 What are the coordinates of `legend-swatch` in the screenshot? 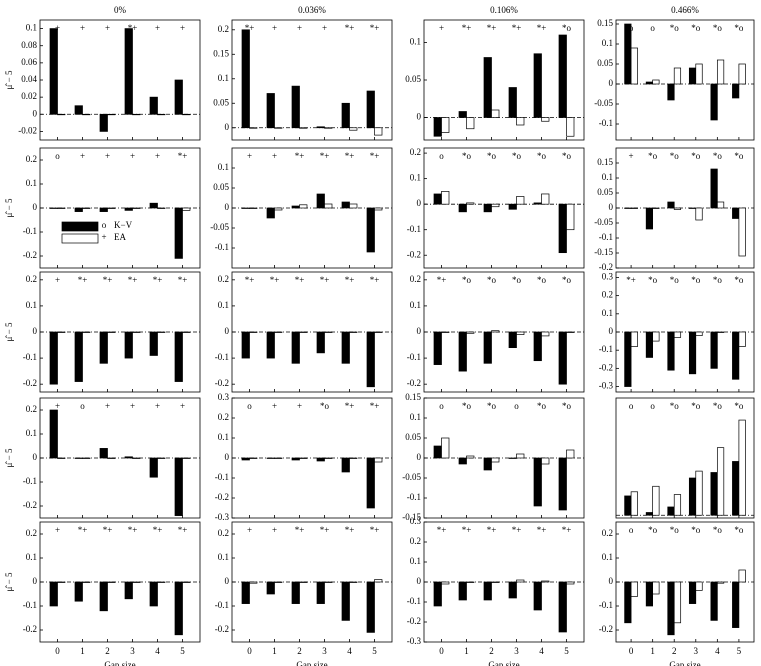 It's located at (80, 238).